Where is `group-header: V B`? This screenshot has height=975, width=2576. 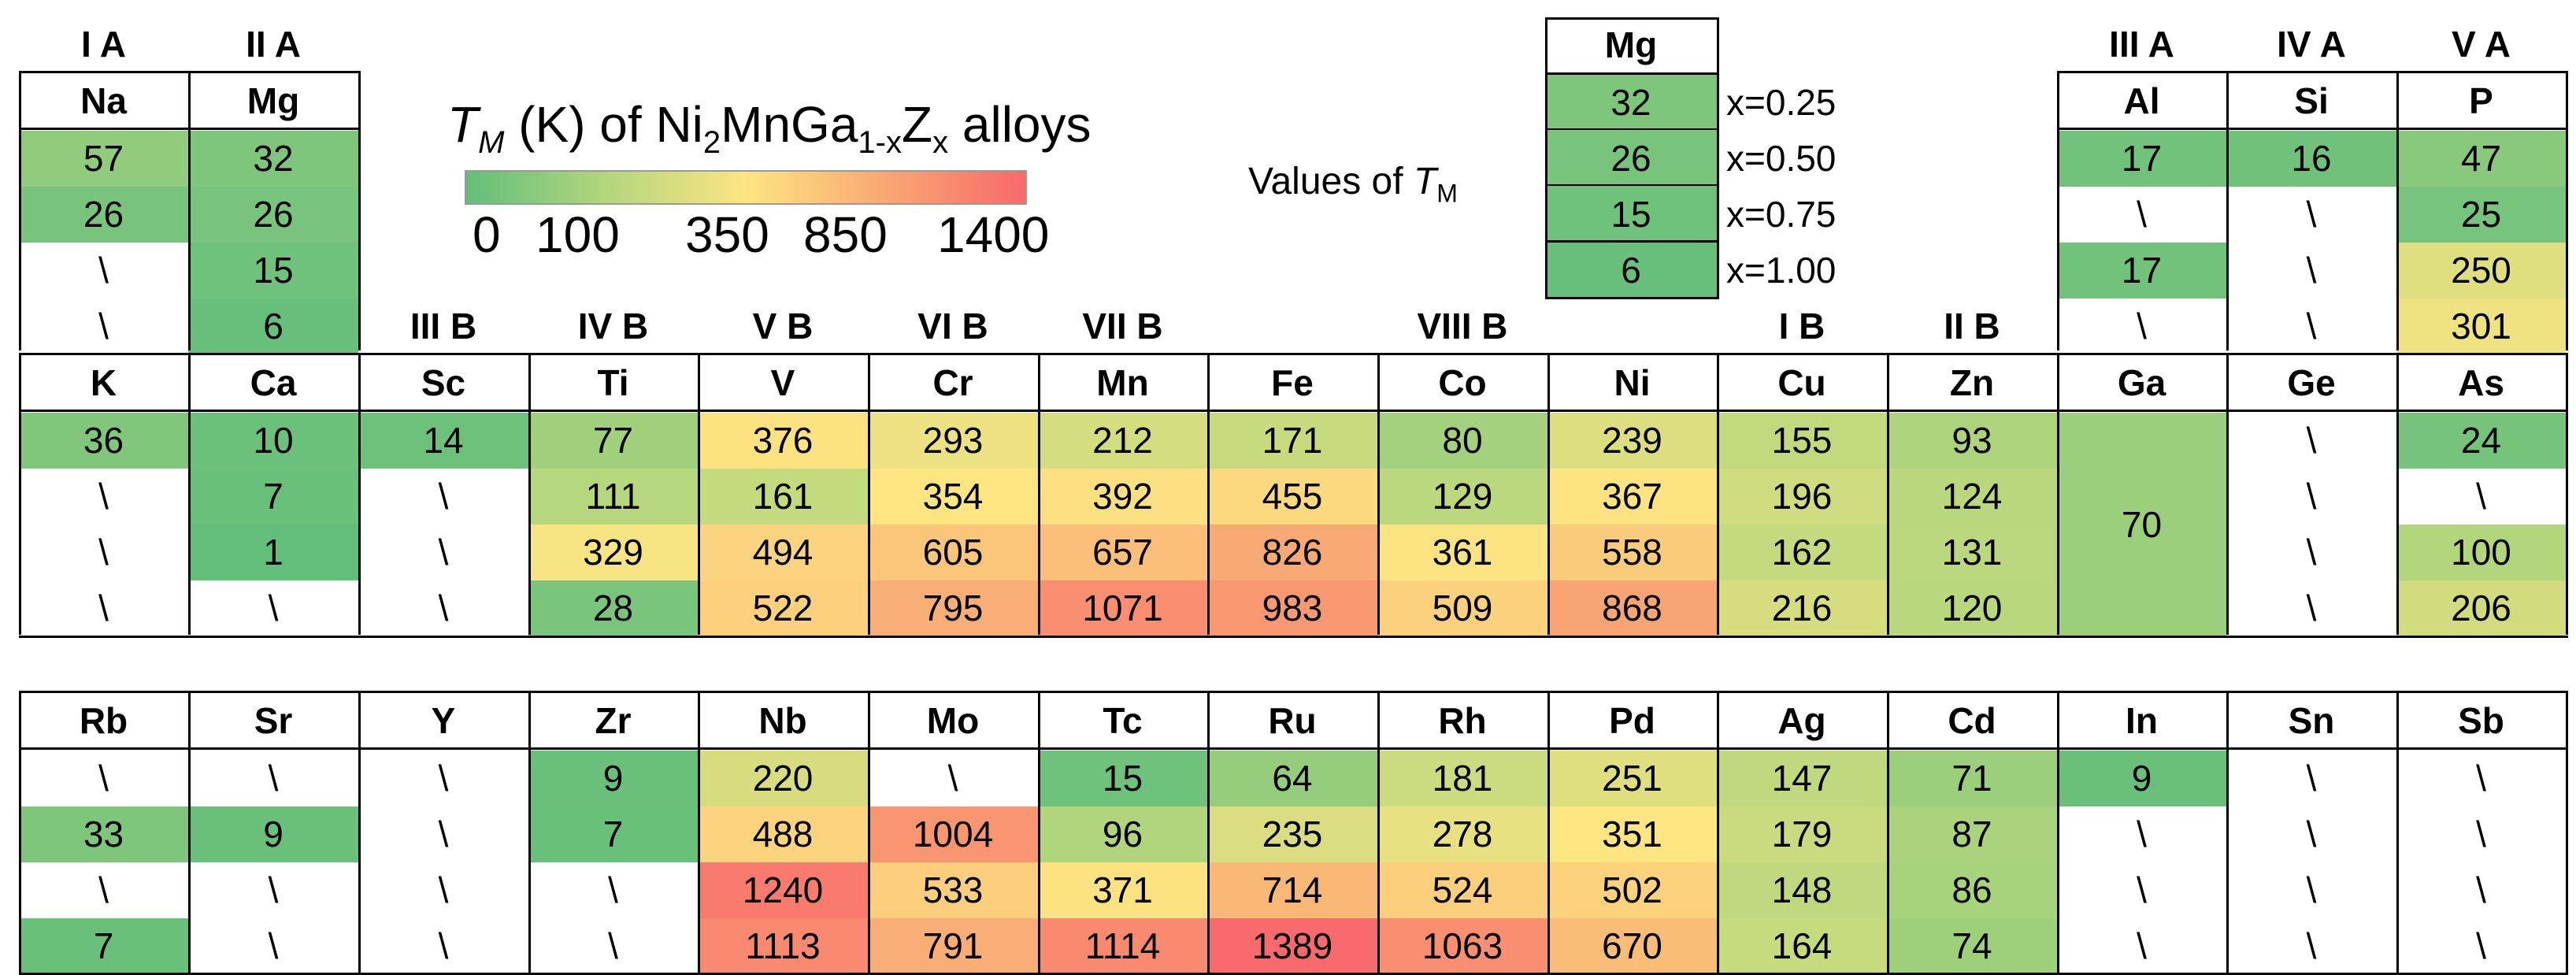
group-header: V B is located at coordinates (783, 327).